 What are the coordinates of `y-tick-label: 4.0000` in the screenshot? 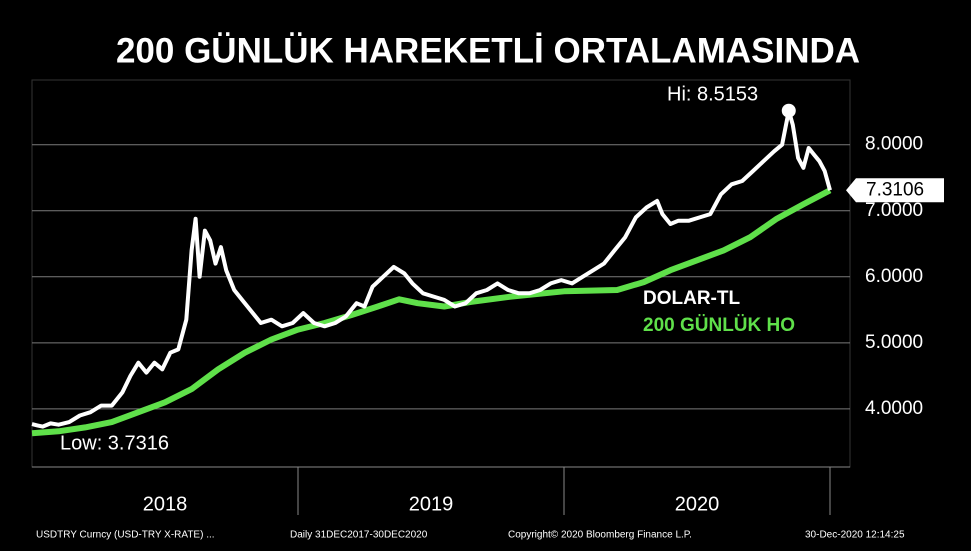 It's located at (894, 408).